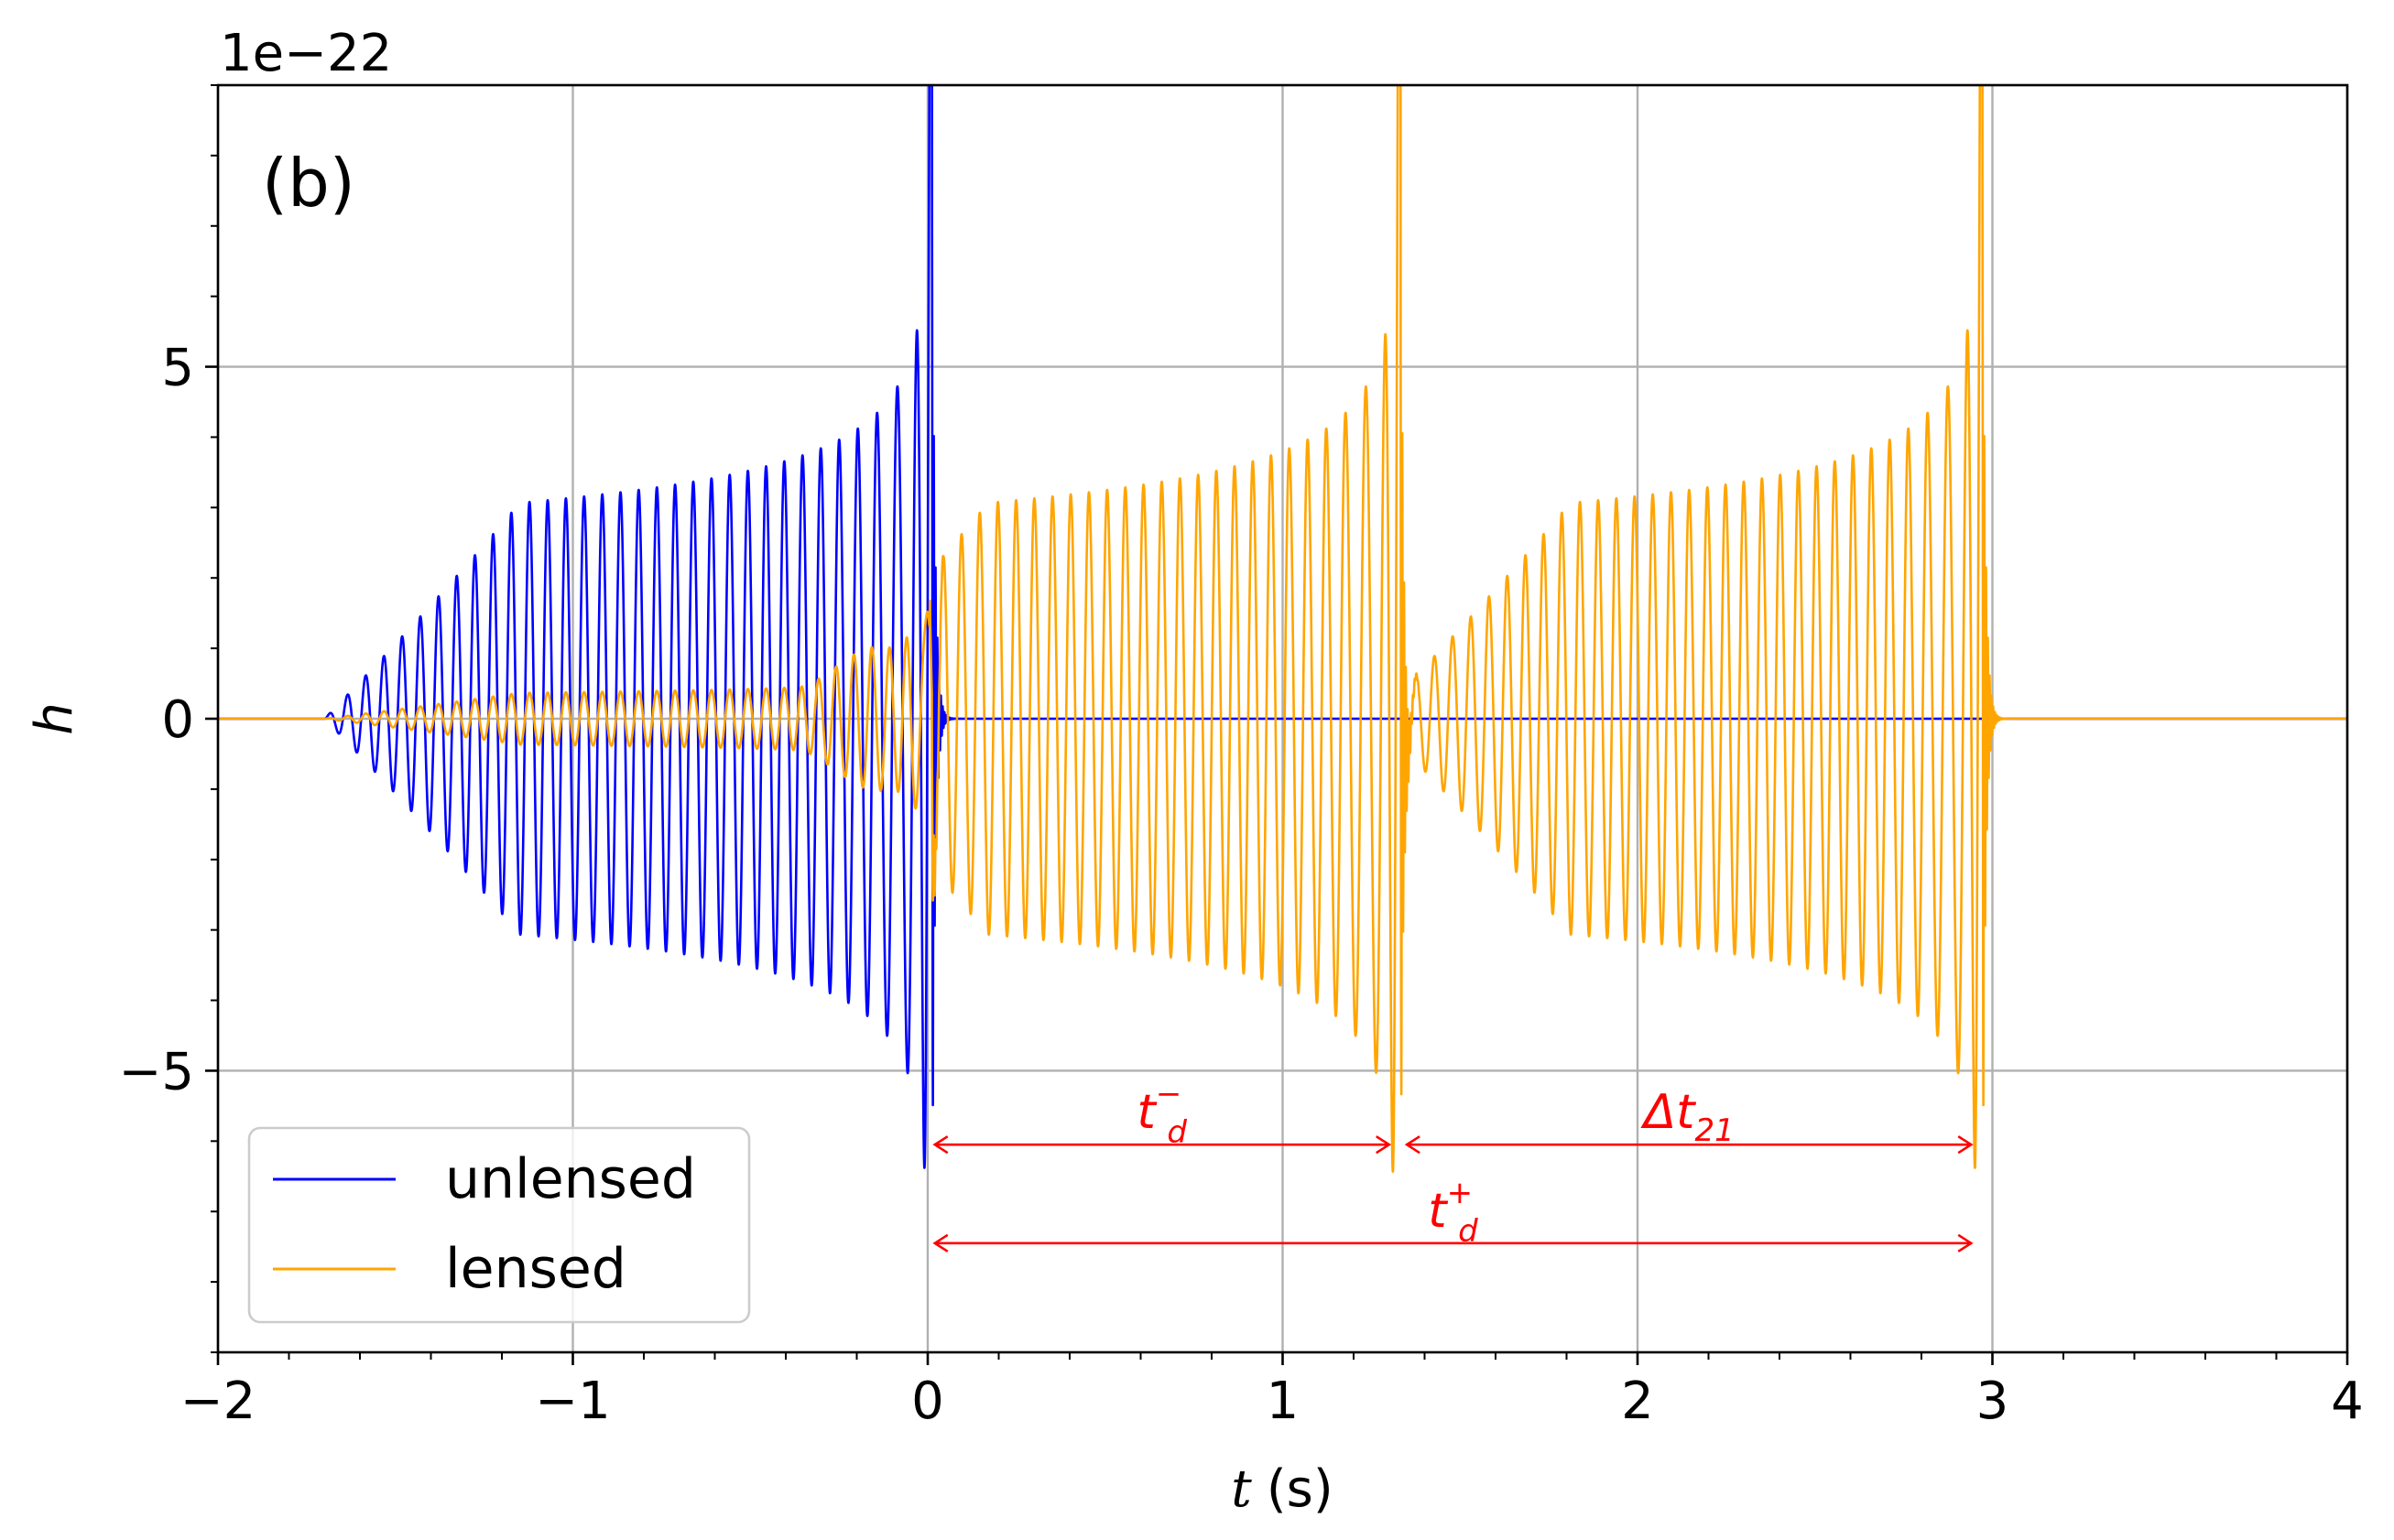 This screenshot has height=1540, width=2394. What do you see at coordinates (1453, 1164) in the screenshot?
I see `annotations: t− d Δt21 t+ d` at bounding box center [1453, 1164].